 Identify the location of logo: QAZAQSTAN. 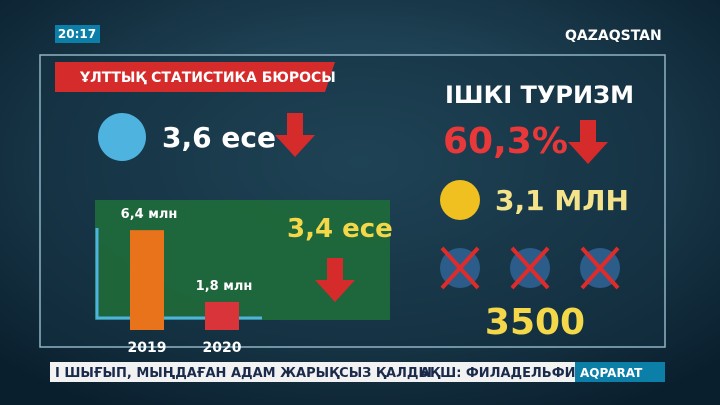
(613, 36).